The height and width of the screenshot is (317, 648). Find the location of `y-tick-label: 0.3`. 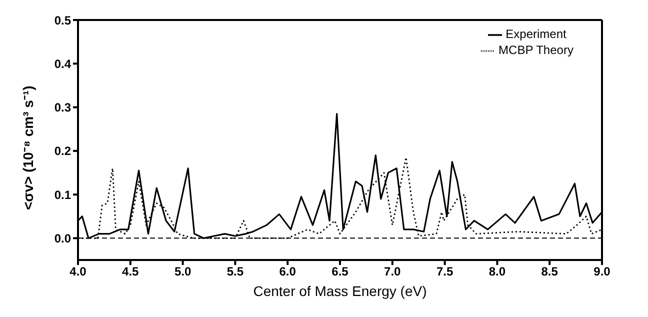

y-tick-label: 0.3 is located at coordinates (63, 107).